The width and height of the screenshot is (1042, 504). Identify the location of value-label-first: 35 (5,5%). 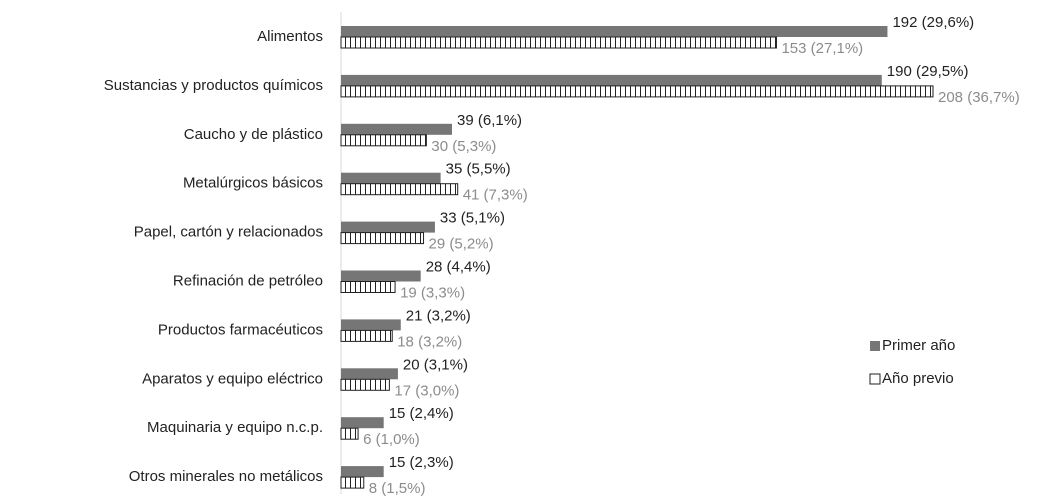
(478, 169).